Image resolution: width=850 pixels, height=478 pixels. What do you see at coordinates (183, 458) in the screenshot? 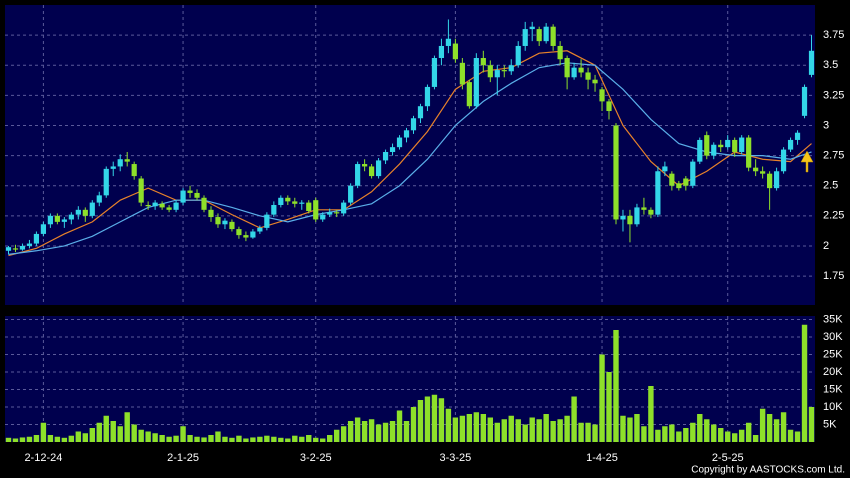
I see `x-tick-label: 2-1-25` at bounding box center [183, 458].